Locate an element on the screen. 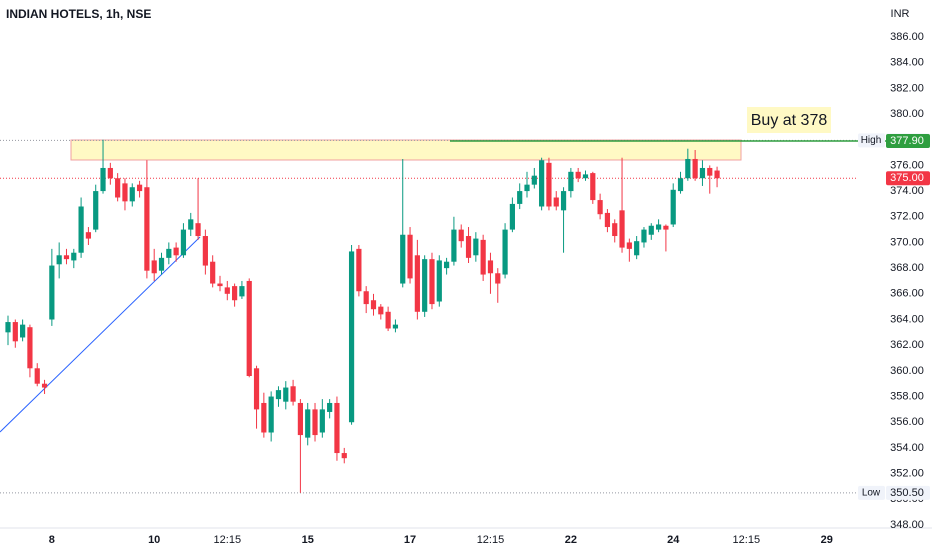 Image resolution: width=932 pixels, height=550 pixels. y-tick-label: 354.00 is located at coordinates (907, 448).